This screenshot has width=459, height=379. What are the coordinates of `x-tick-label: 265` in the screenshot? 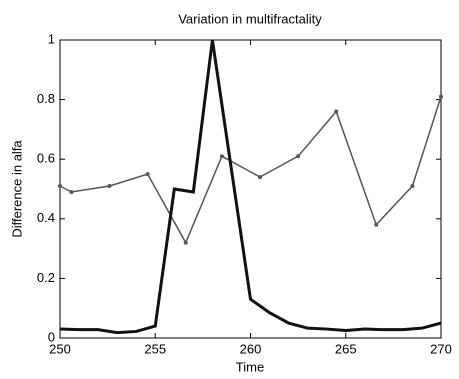 It's located at (346, 348).